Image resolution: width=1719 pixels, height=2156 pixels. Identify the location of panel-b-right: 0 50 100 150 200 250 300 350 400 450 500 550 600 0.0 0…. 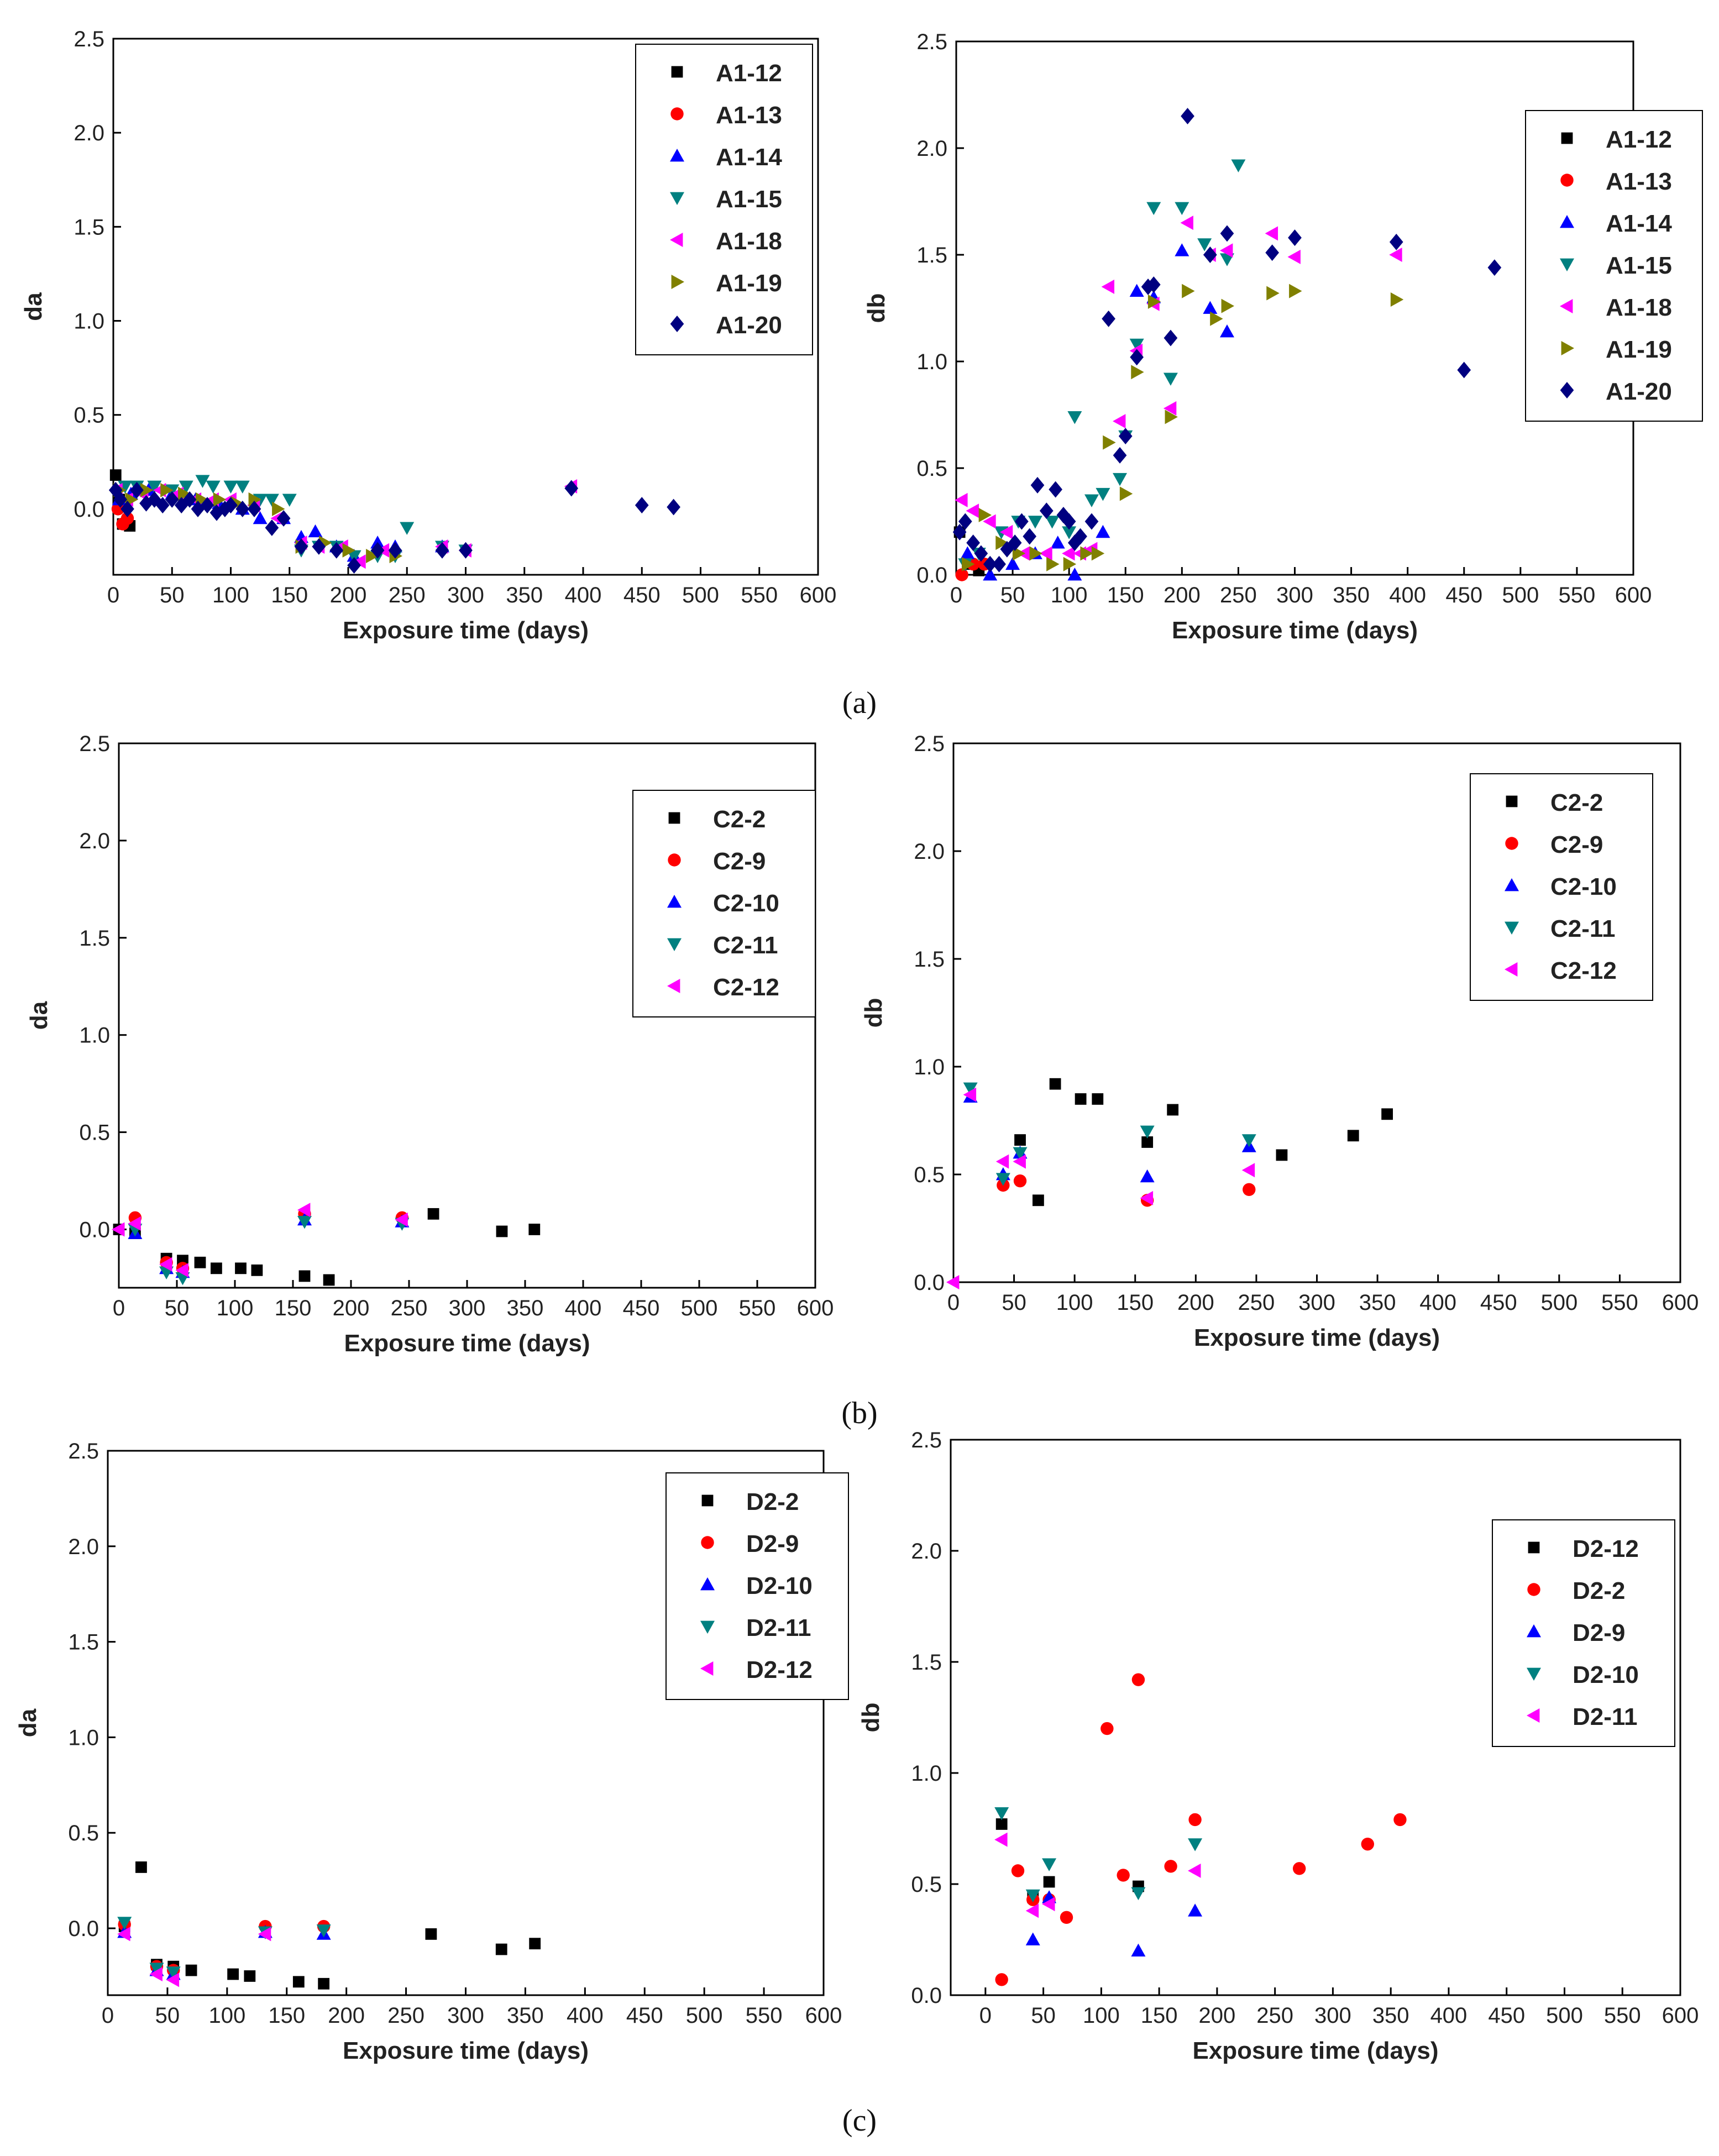
(1279, 1041).